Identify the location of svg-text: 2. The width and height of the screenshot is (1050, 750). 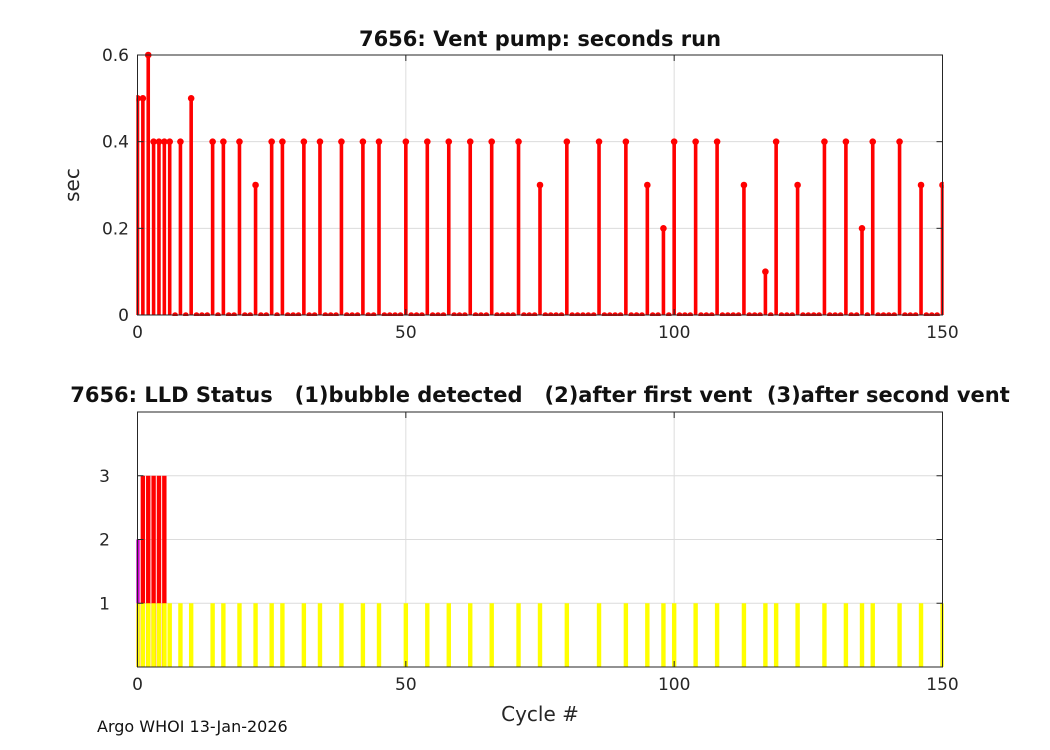
(104, 541).